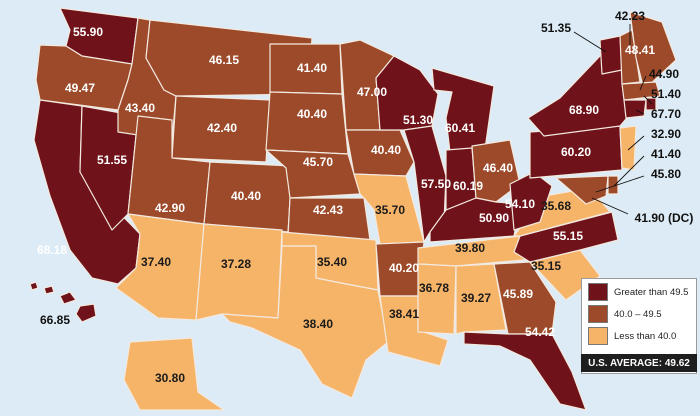  Describe the element at coordinates (556, 206) in the screenshot. I see `value-label-va: 35.68` at that location.